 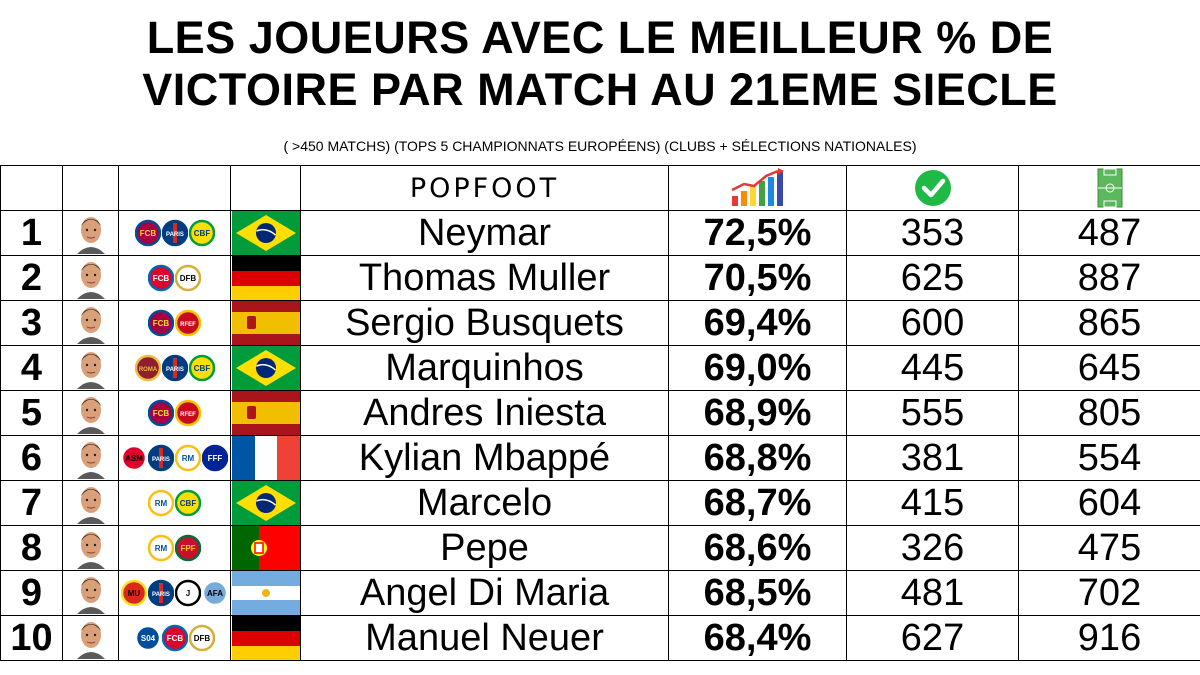 What do you see at coordinates (1109, 233) in the screenshot?
I see `matches-count: 487` at bounding box center [1109, 233].